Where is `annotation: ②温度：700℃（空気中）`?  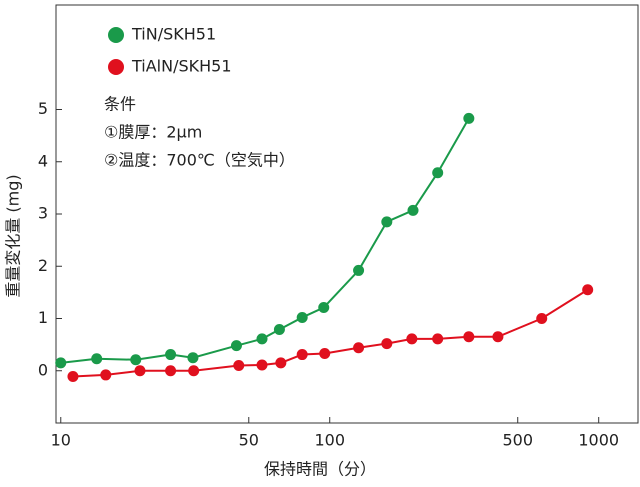
annotation: ②温度：700℃（空気中） is located at coordinates (199, 160).